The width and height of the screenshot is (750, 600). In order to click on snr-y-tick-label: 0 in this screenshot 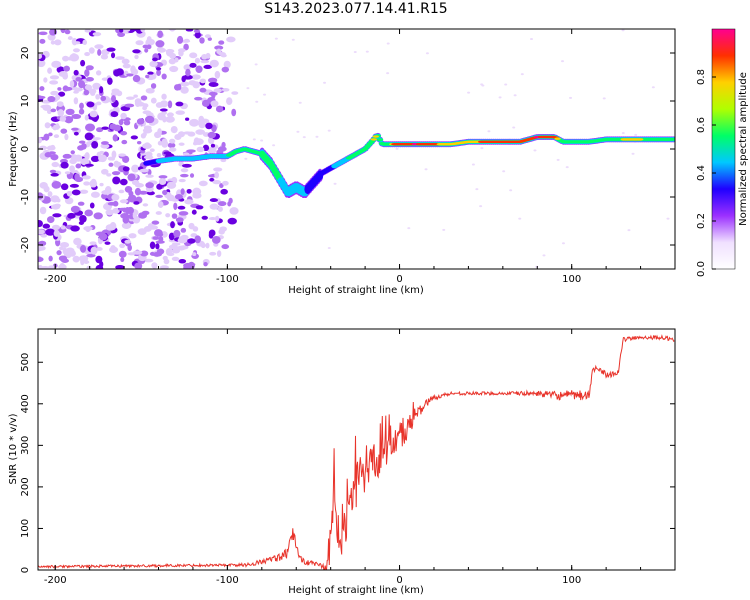, I will do `click(25, 570)`.